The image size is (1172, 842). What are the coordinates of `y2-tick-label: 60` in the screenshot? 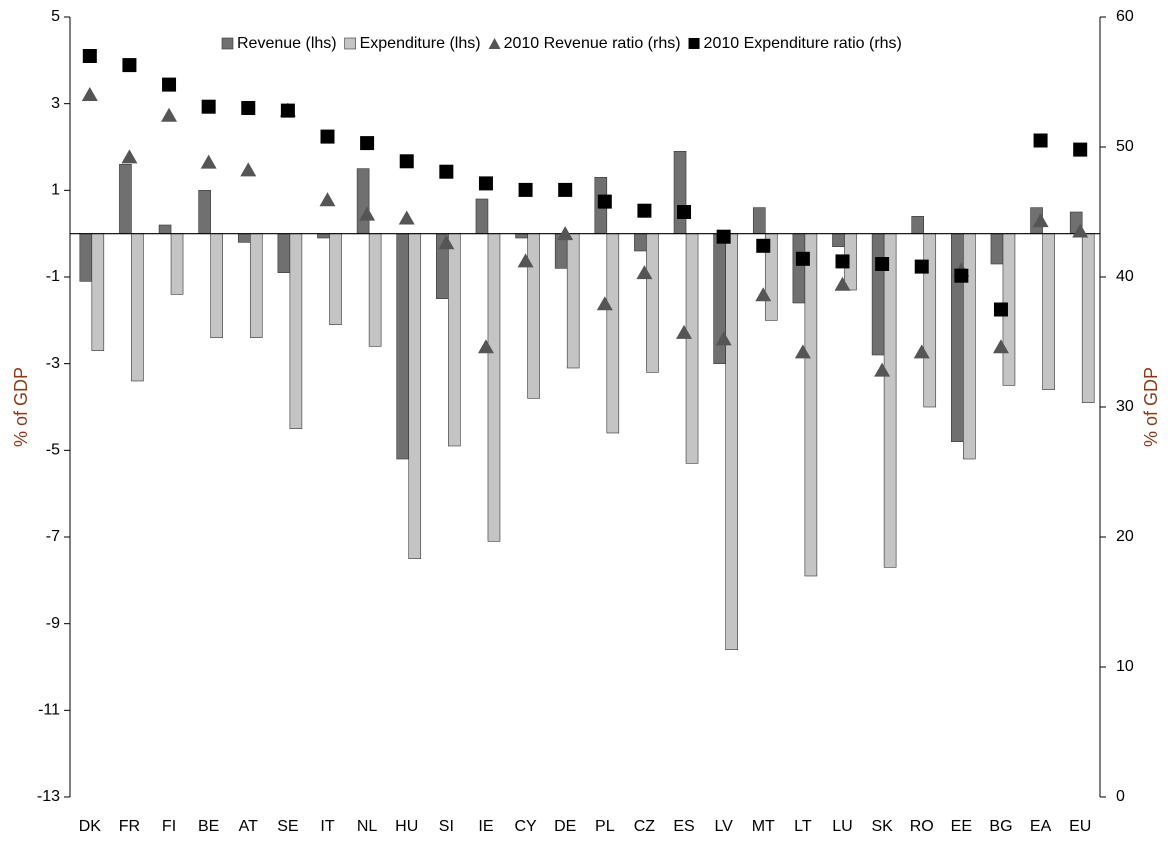 It's located at (1125, 16).